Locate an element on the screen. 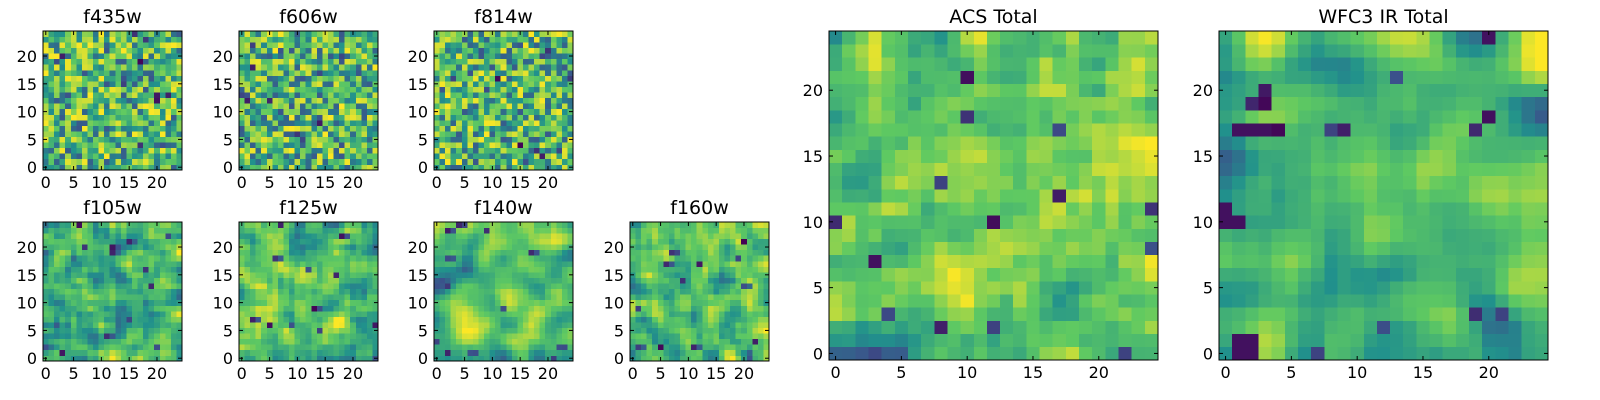  x-tick-label: 15 is located at coordinates (129, 373).